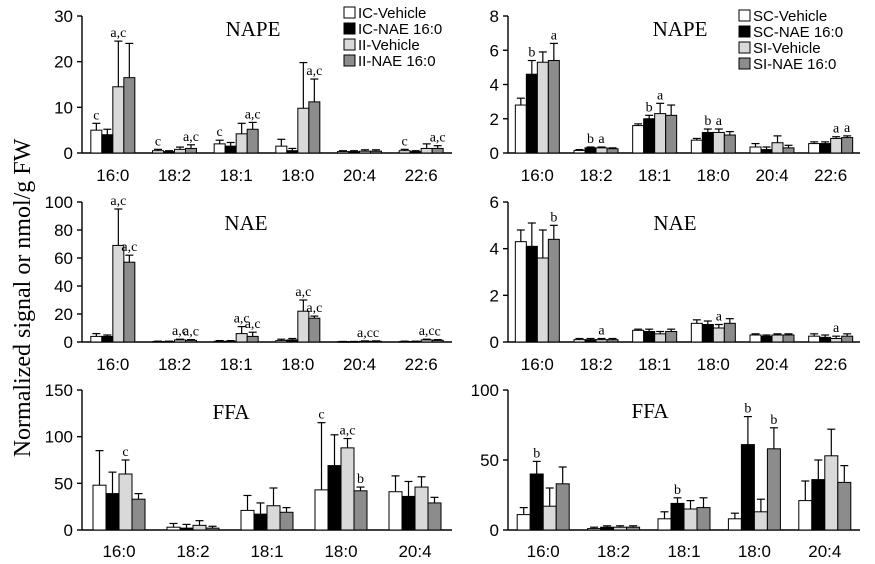 The image size is (875, 564). Describe the element at coordinates (674, 223) in the screenshot. I see `panel-title: NAE` at that location.